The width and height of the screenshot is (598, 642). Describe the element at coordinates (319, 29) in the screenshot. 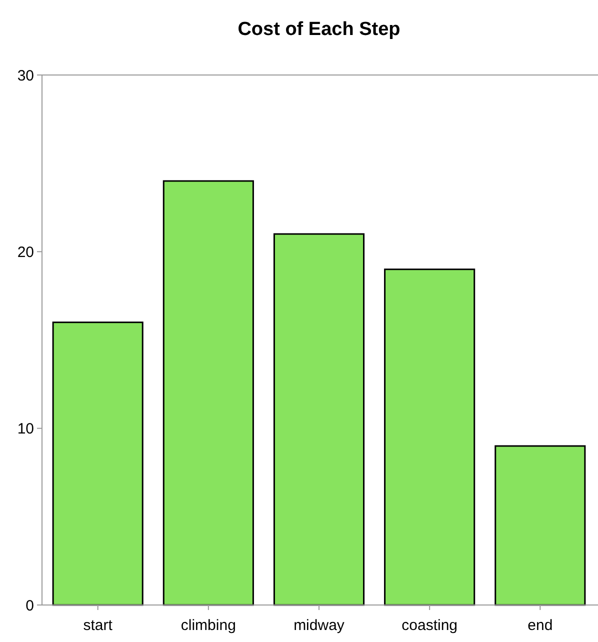

I see `chart-title: Cost of Each Step` at that location.